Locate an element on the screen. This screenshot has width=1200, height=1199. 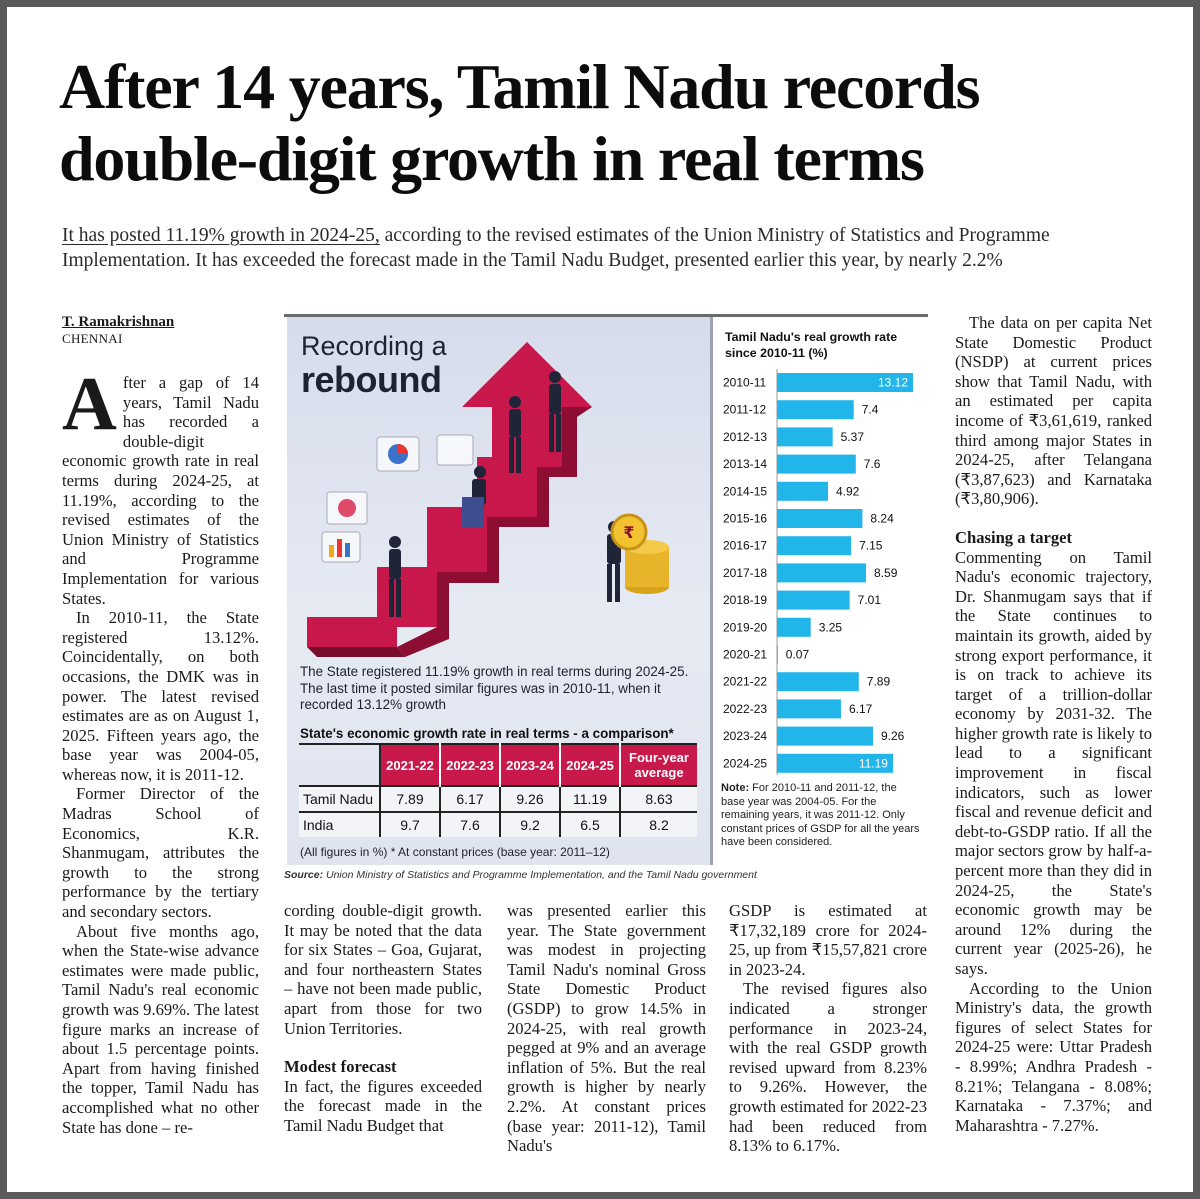
category-label: 2018-19 is located at coordinates (745, 600).